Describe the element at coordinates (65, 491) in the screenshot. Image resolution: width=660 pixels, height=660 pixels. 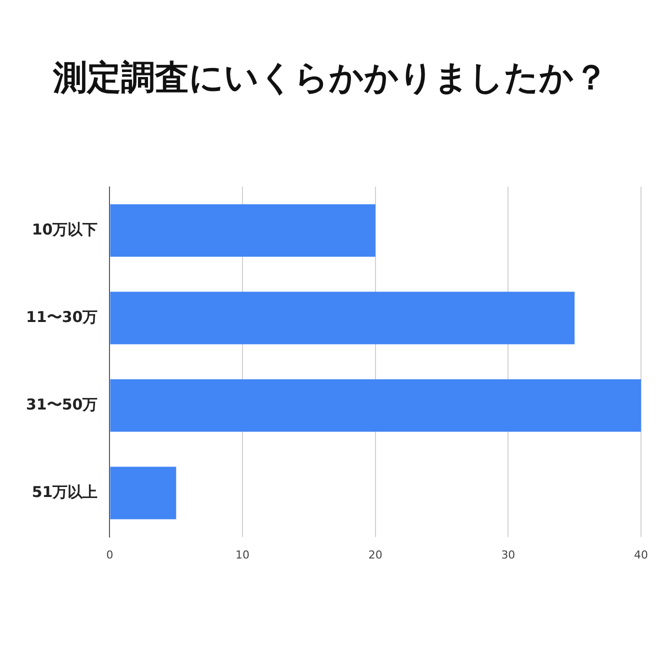
I see `y-tick-label: 51万以上` at that location.